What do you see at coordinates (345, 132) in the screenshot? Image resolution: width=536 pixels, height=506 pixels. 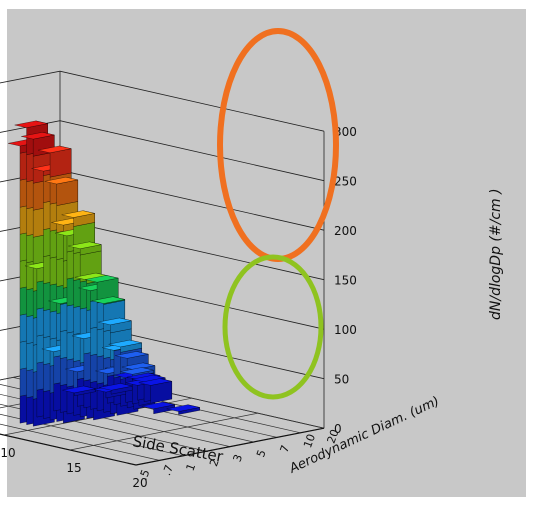 I see `z-right-tick-label: 300` at bounding box center [345, 132].